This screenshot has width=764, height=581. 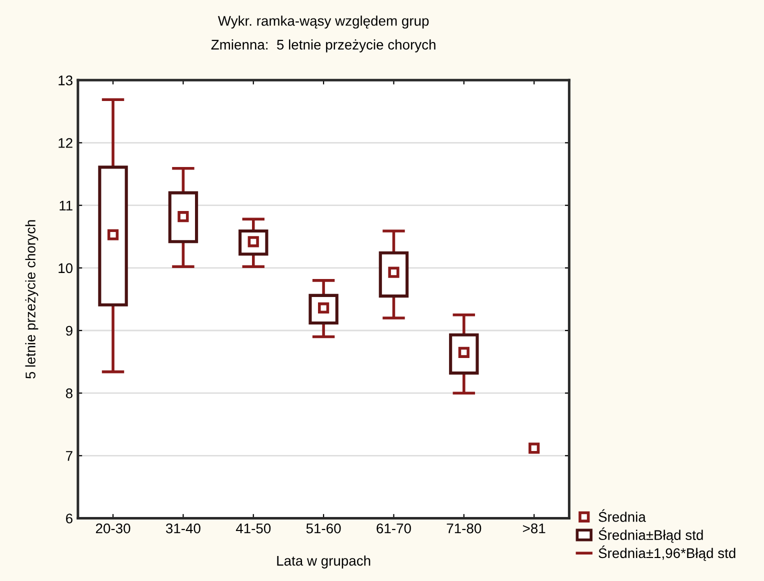 I want to click on x-tick-label: 61-70, so click(x=393, y=528).